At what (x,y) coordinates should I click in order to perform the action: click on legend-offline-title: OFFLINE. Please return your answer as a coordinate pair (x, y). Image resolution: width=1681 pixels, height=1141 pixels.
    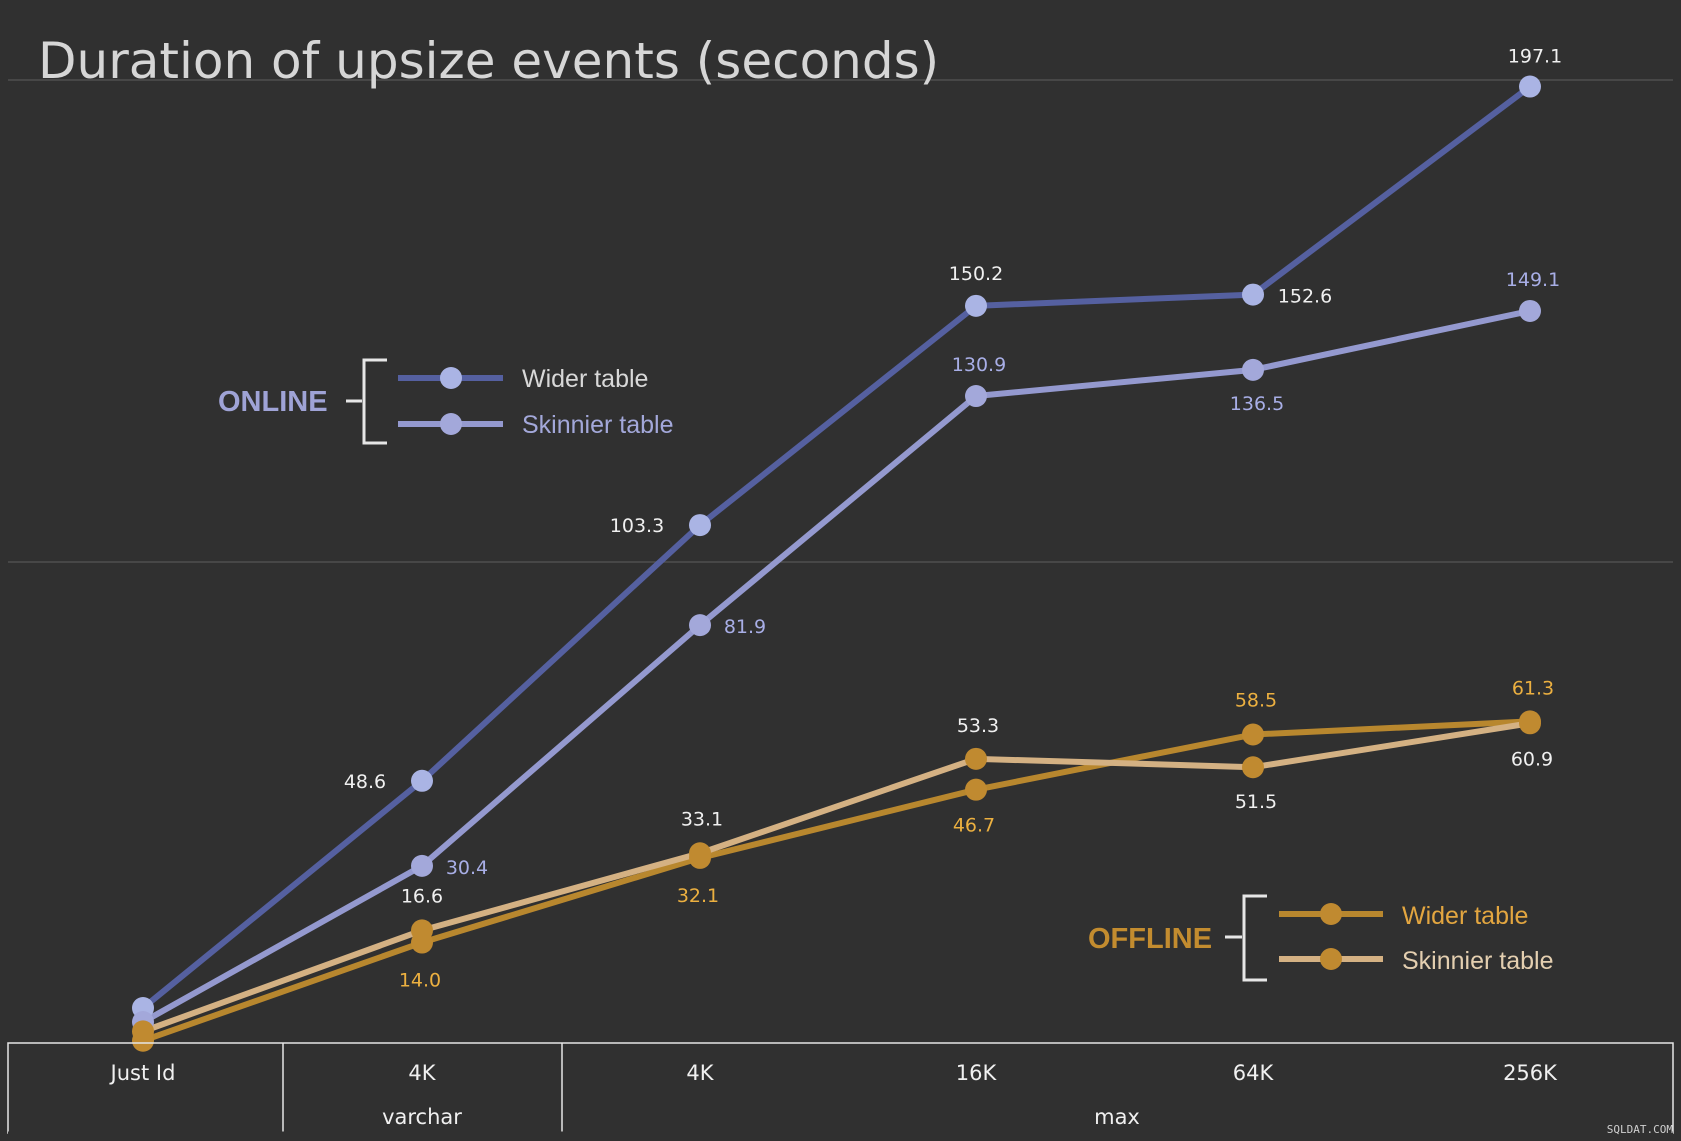
    Looking at the image, I should click on (1150, 939).